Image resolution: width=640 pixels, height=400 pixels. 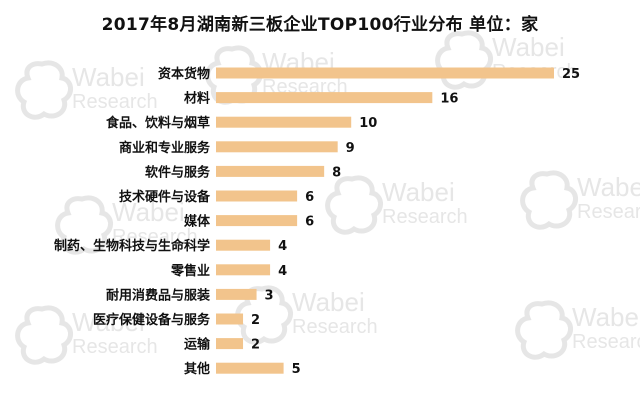 What do you see at coordinates (336, 172) in the screenshot?
I see `value-label: 8` at bounding box center [336, 172].